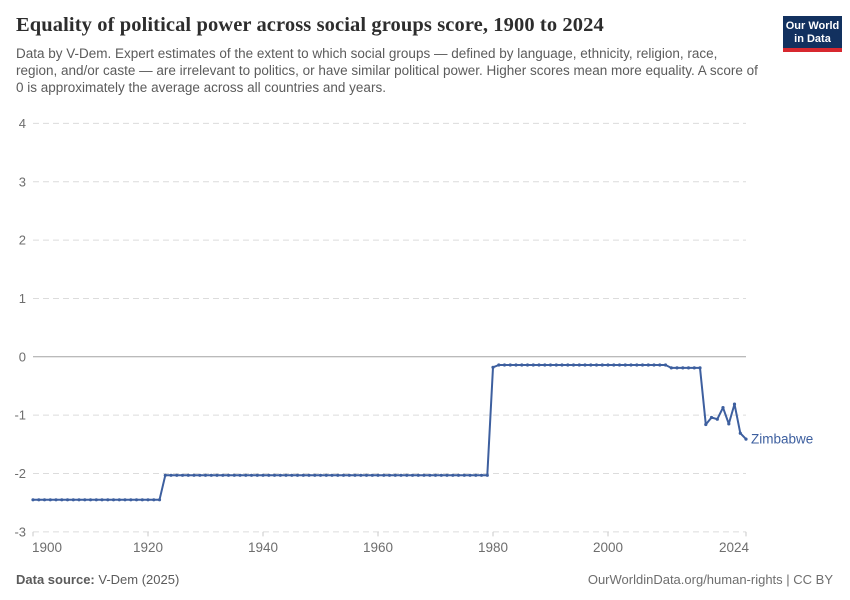 The height and width of the screenshot is (600, 850). Describe the element at coordinates (782, 439) in the screenshot. I see `series-label-zimbabwe: Zimbabwe` at that location.